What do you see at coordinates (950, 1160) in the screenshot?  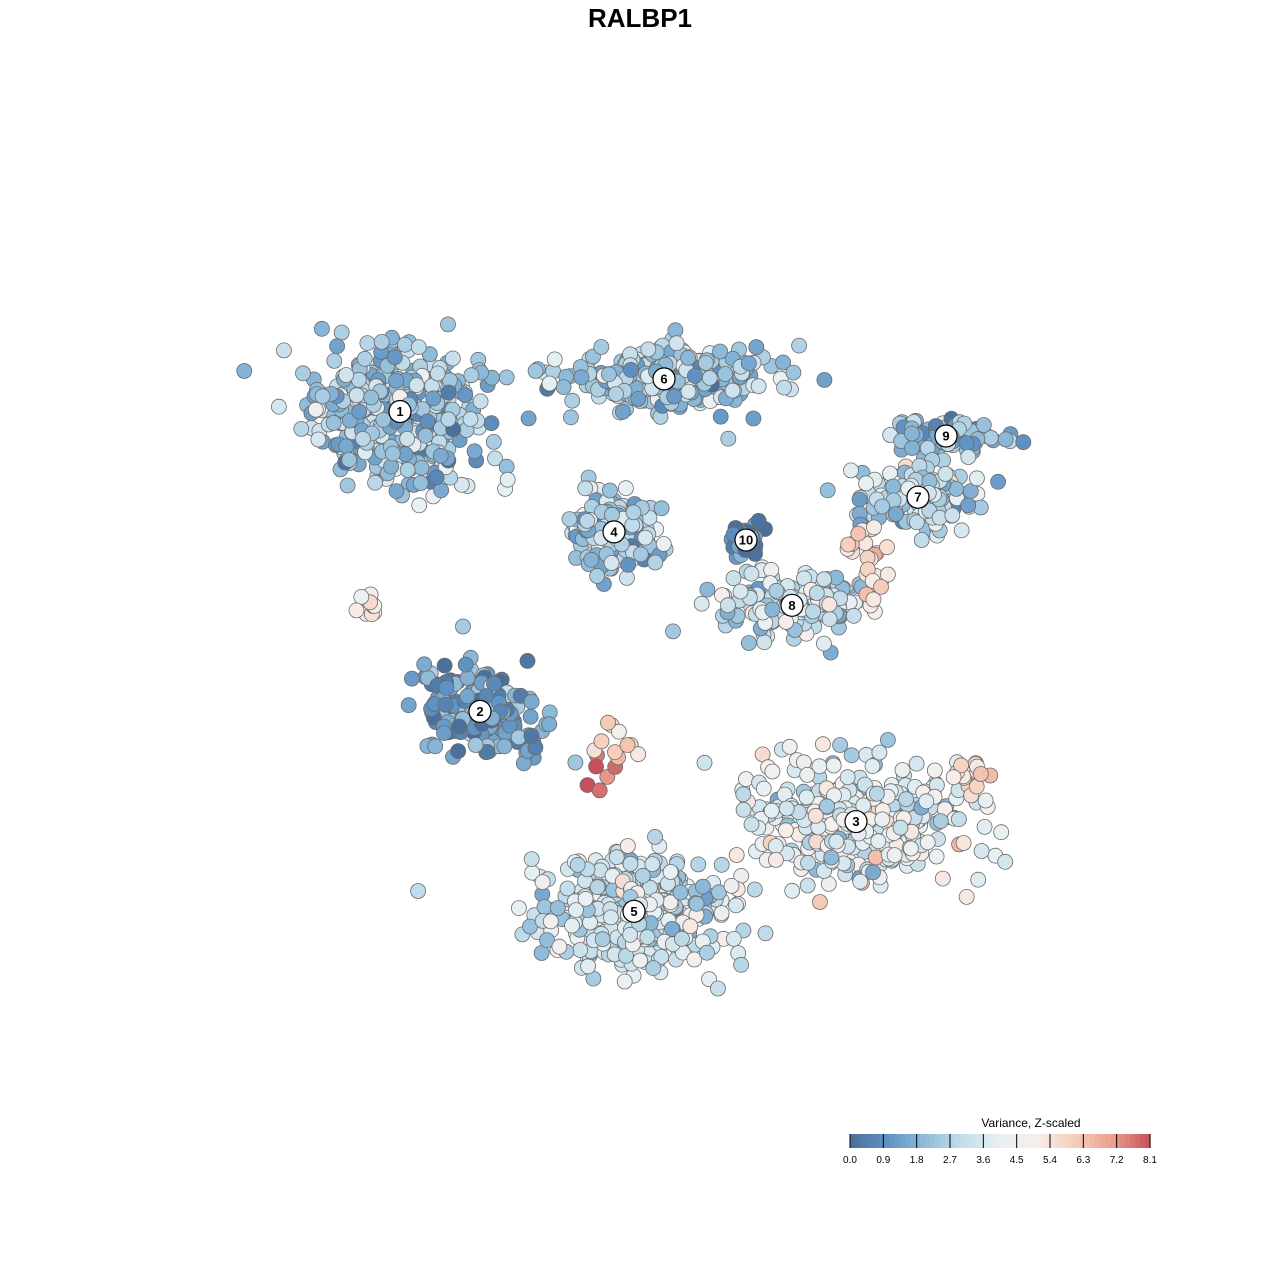 I see `legend-tick-label: 2.7` at bounding box center [950, 1160].